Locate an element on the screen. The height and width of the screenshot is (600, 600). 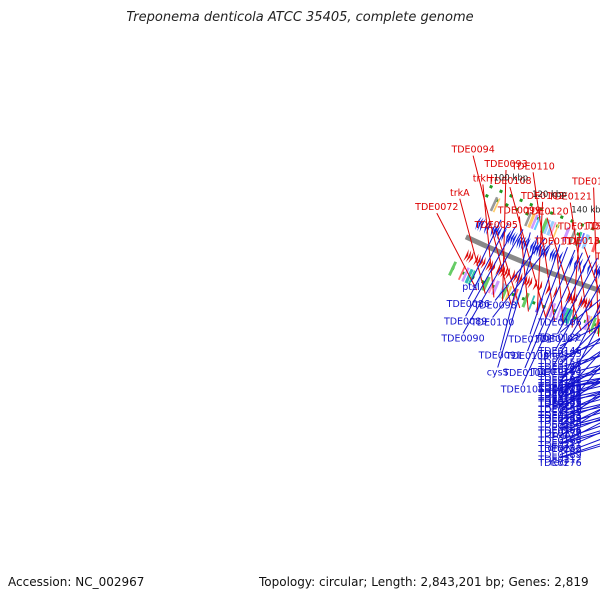
gene-label-forward: TDE0115 is located at coordinates (578, 227).